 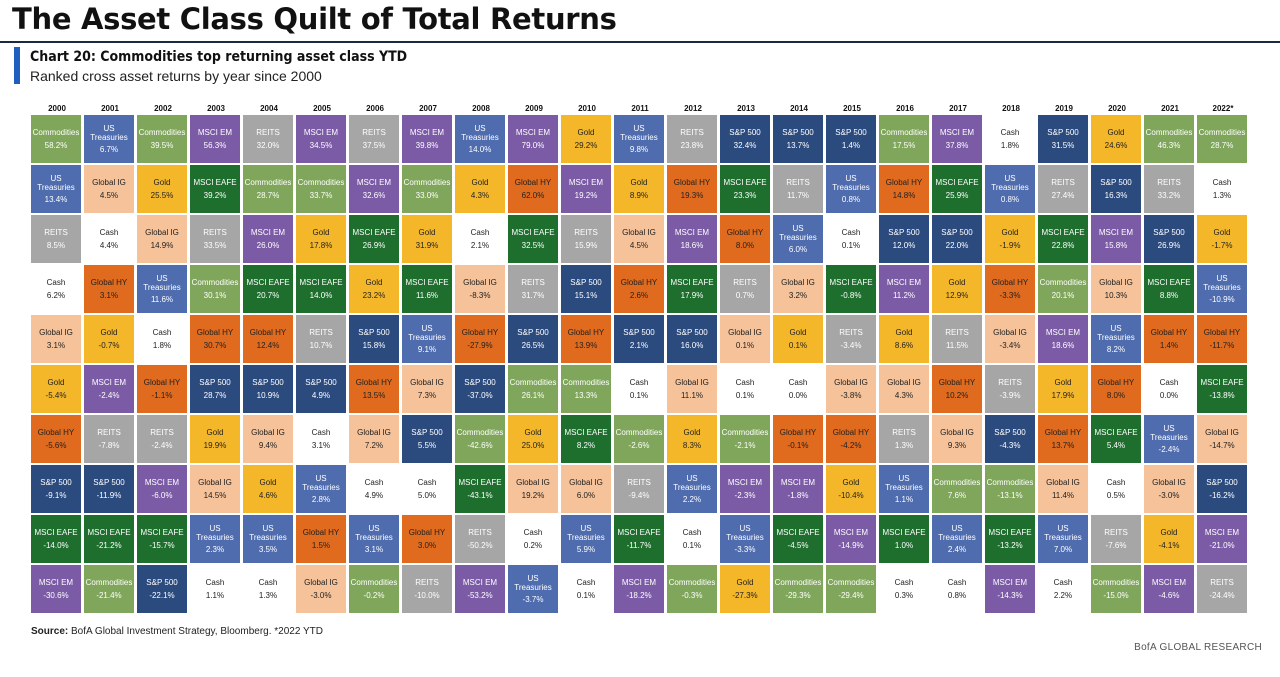 What do you see at coordinates (321, 389) in the screenshot?
I see `quilt-cell: S&P 500 4.9%` at bounding box center [321, 389].